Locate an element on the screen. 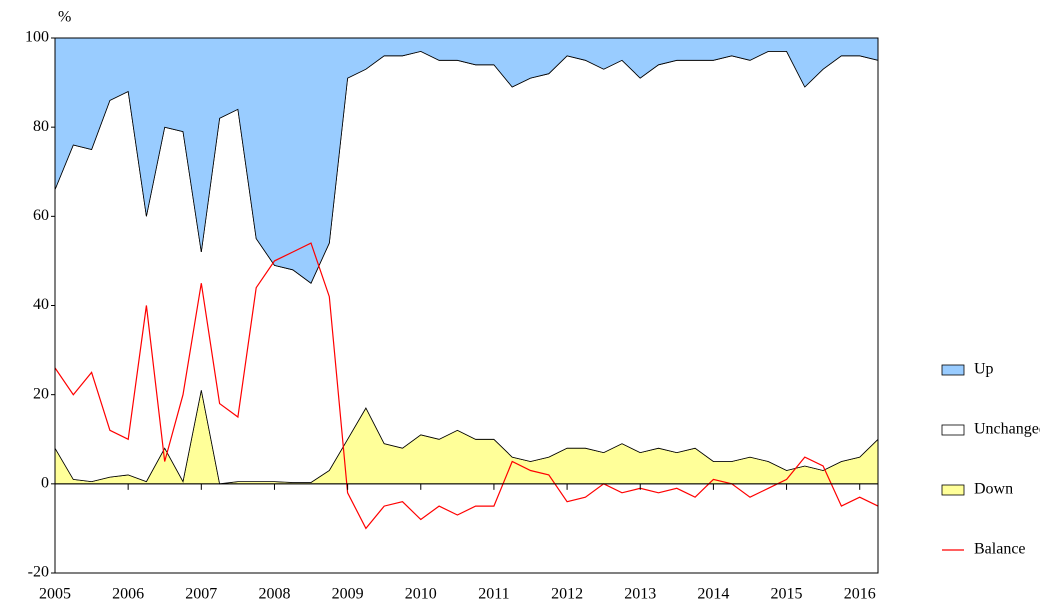 This screenshot has height=608, width=1040. legend-label: Unchanged is located at coordinates (1007, 429).